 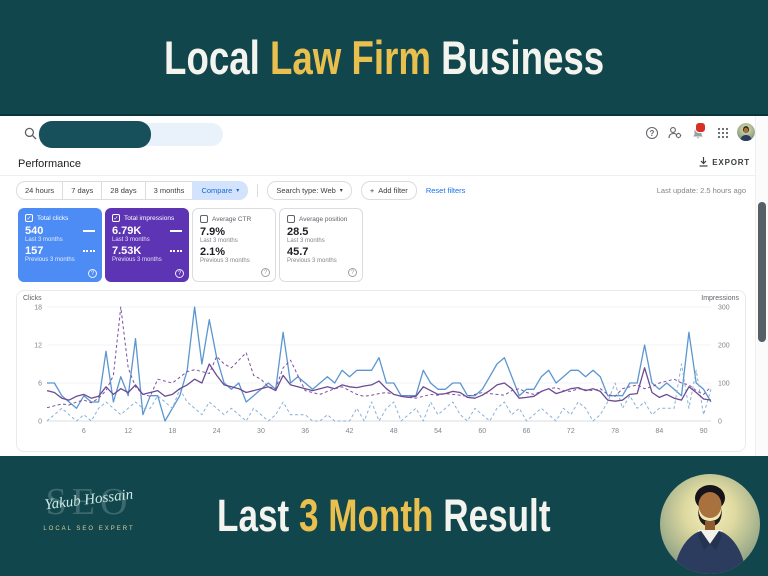 I want to click on app-bar: ?, so click(x=384, y=134).